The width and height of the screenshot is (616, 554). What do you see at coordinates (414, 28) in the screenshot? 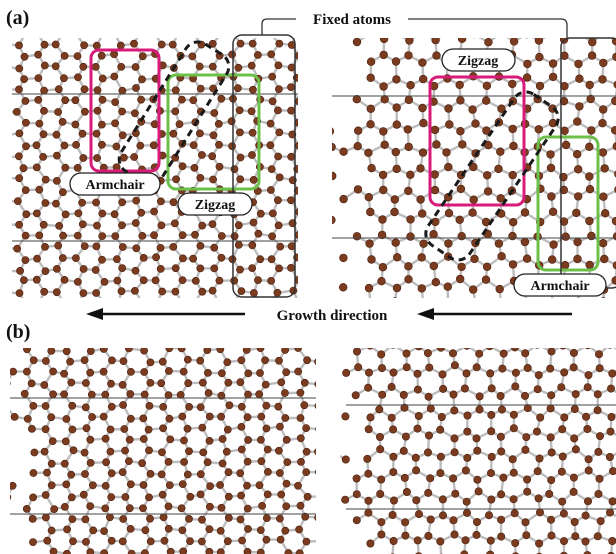
I see `fixed-atoms-bracket` at bounding box center [414, 28].